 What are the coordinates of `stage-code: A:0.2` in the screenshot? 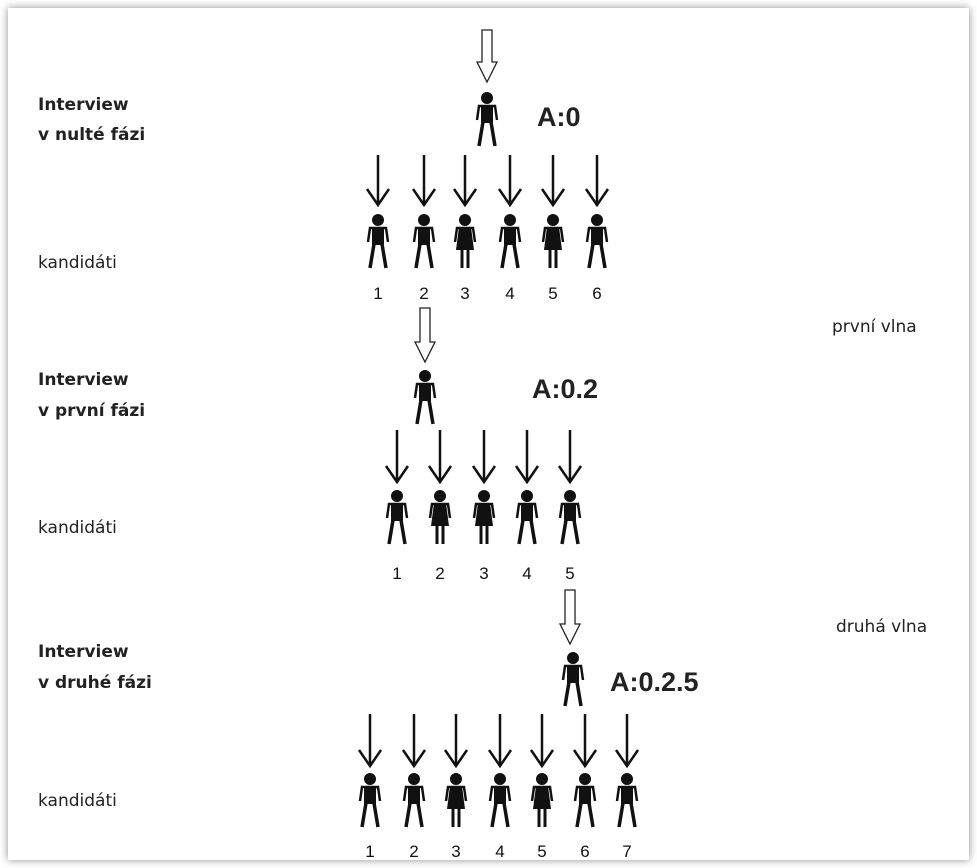 It's located at (565, 389).